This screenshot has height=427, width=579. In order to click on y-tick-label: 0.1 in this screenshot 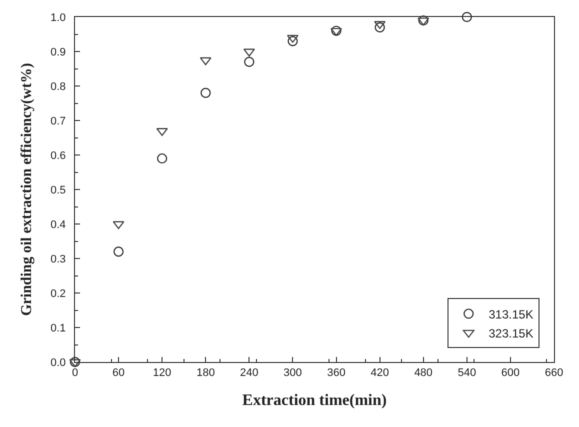, I will do `click(58, 328)`.